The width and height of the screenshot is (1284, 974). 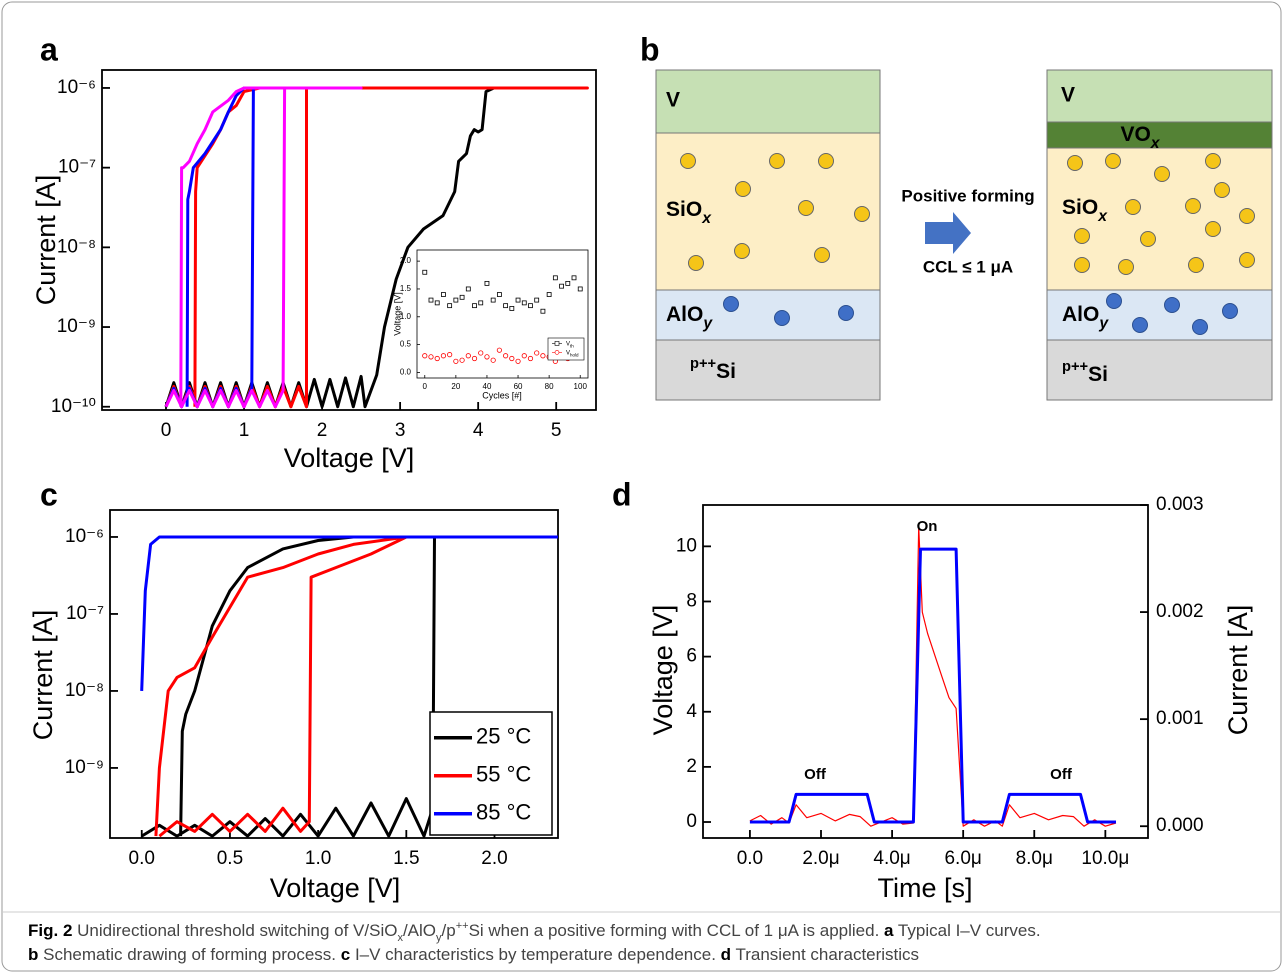 What do you see at coordinates (1180, 504) in the screenshot?
I see `y2-tick-label: 0.003` at bounding box center [1180, 504].